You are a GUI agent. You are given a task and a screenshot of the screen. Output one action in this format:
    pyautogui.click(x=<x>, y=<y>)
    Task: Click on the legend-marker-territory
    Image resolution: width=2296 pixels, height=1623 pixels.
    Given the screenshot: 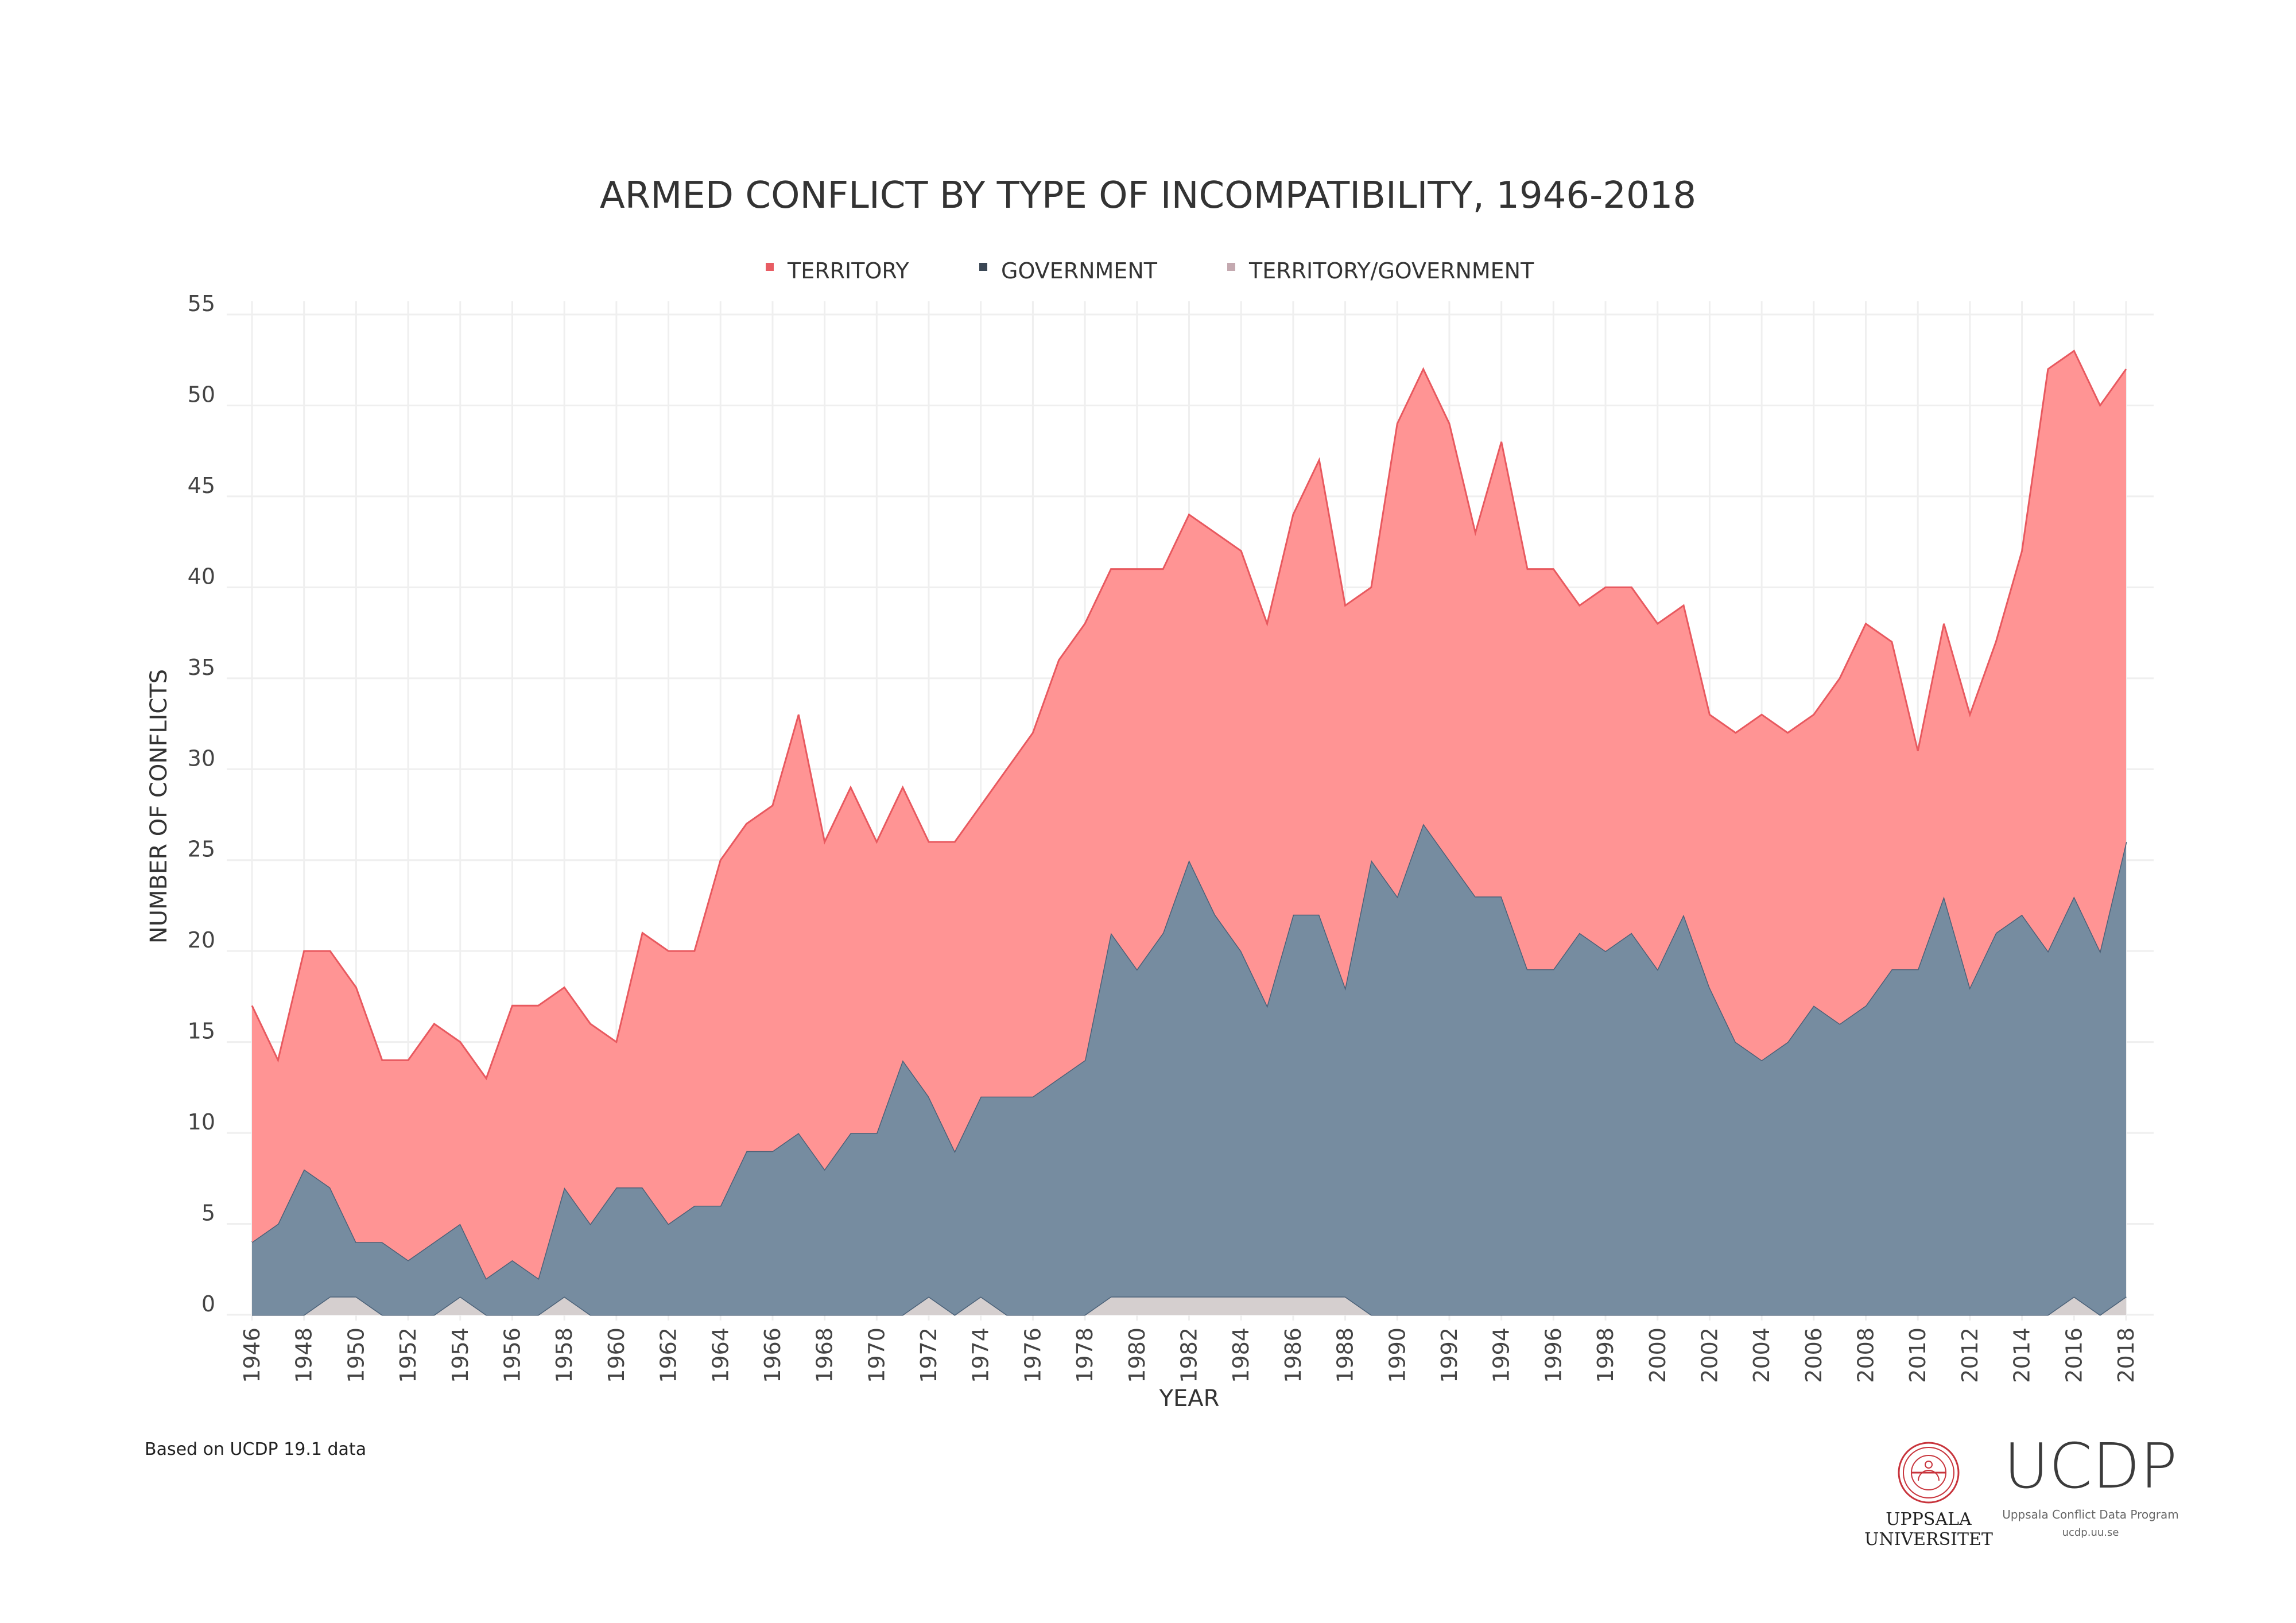 What is the action you would take?
    pyautogui.click(x=770, y=267)
    